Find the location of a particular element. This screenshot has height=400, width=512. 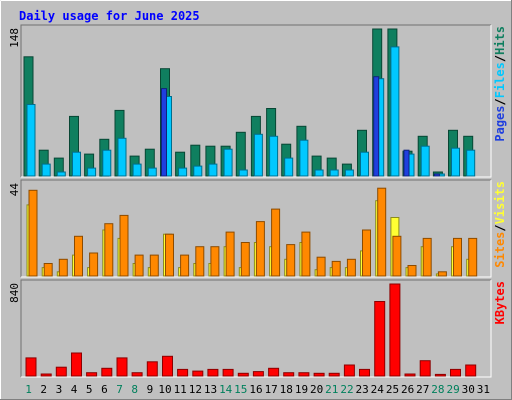

day-label-5: 5 is located at coordinates (89, 389).